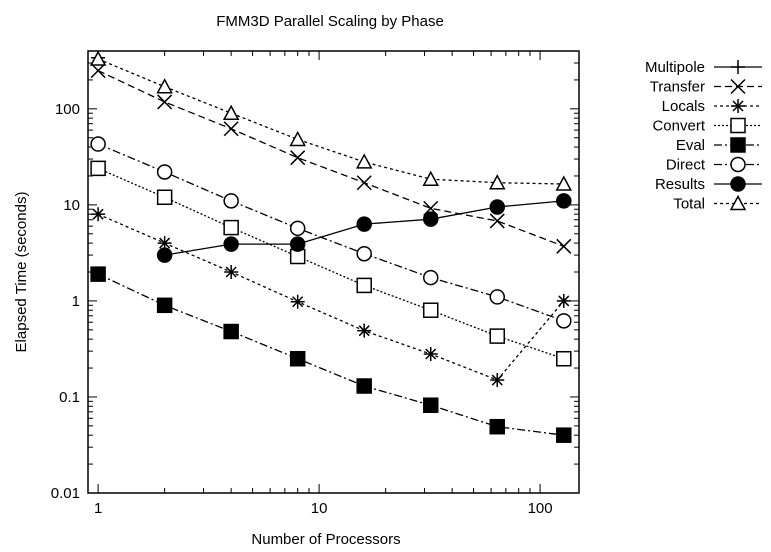  I want to click on x-axis-label: Number of Processors, so click(325, 539).